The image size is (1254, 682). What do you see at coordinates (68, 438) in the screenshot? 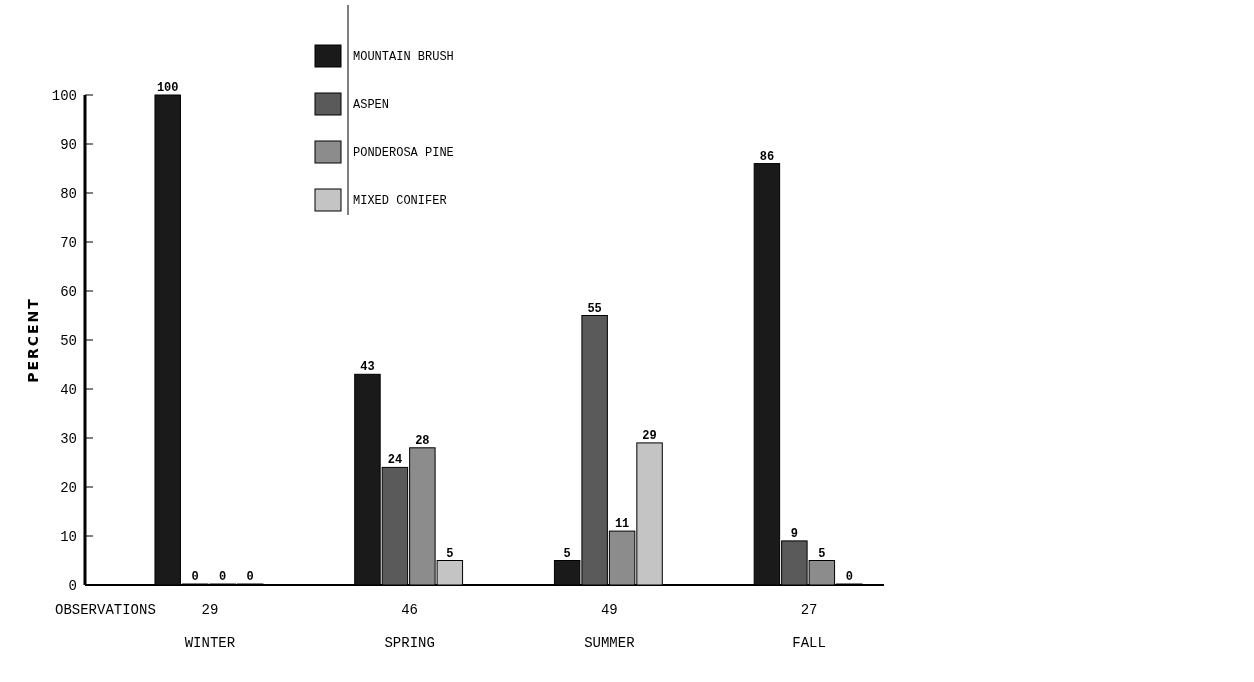
I see `y-tick-label: 30` at bounding box center [68, 438].